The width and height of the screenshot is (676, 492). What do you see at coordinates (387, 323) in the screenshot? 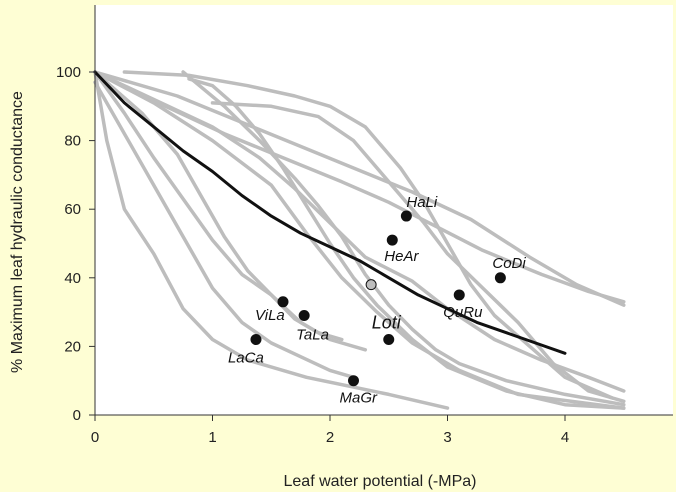
I see `label-loti: Loti` at bounding box center [387, 323].